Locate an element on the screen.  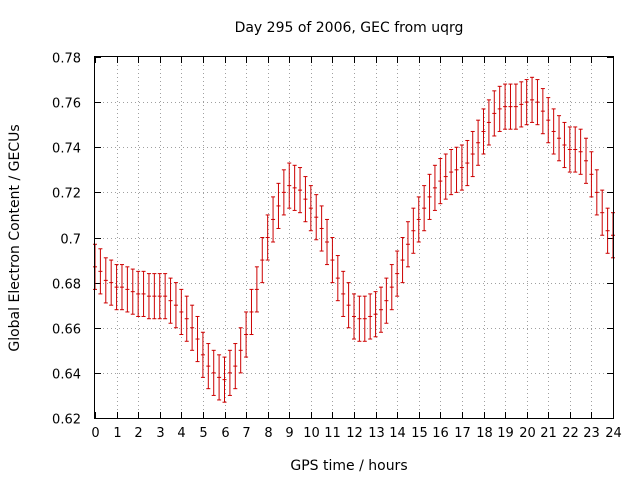
x-tick-label: 17 is located at coordinates (462, 433).